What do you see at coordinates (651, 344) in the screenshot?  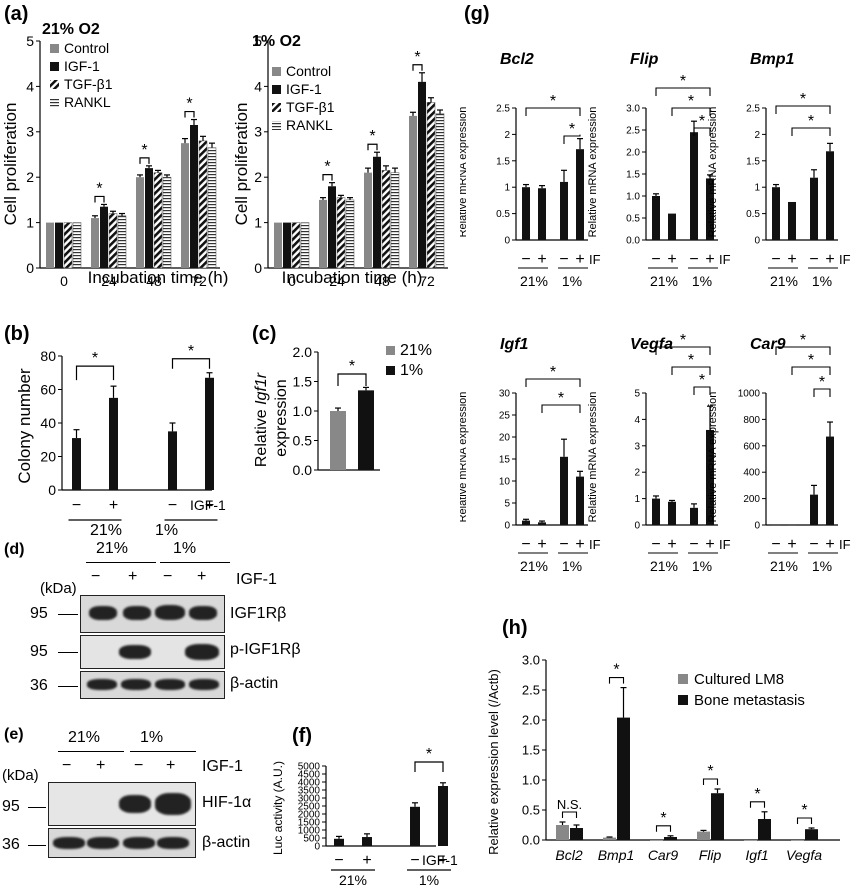 I see `g-vegfa-title: Vegfa` at bounding box center [651, 344].